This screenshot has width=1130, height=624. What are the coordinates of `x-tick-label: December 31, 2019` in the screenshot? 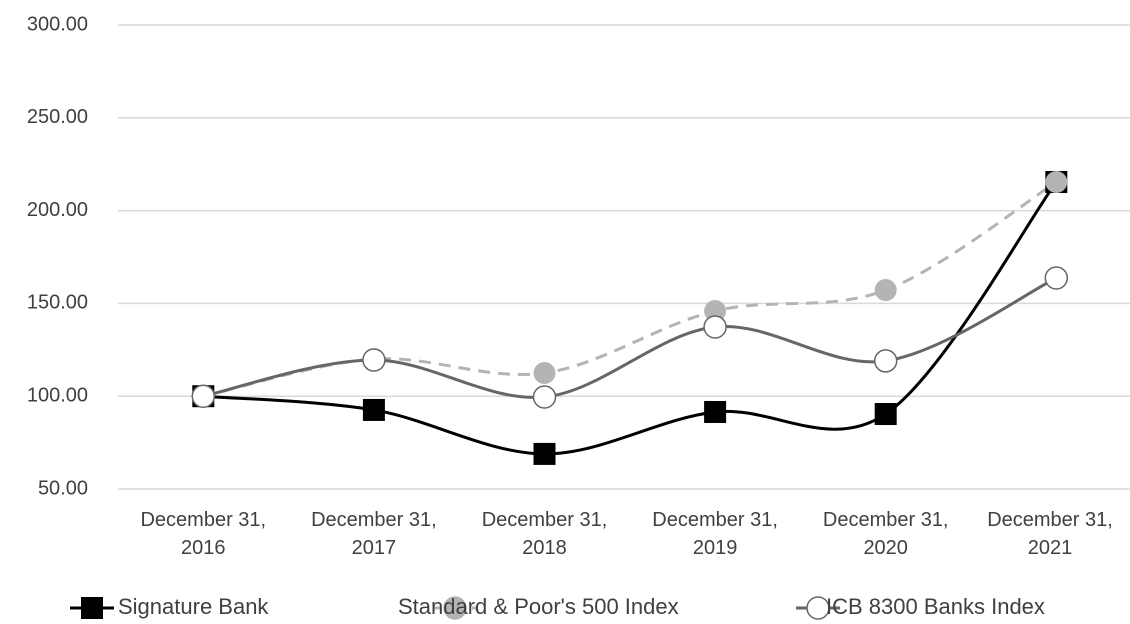 It's located at (715, 534).